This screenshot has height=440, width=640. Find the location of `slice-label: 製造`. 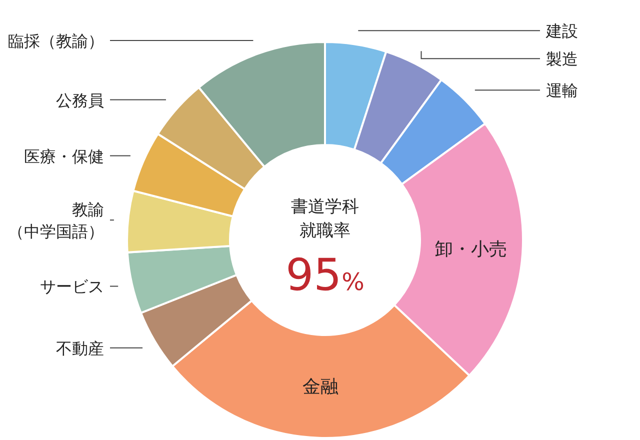

slice-label: 製造 is located at coordinates (562, 59).